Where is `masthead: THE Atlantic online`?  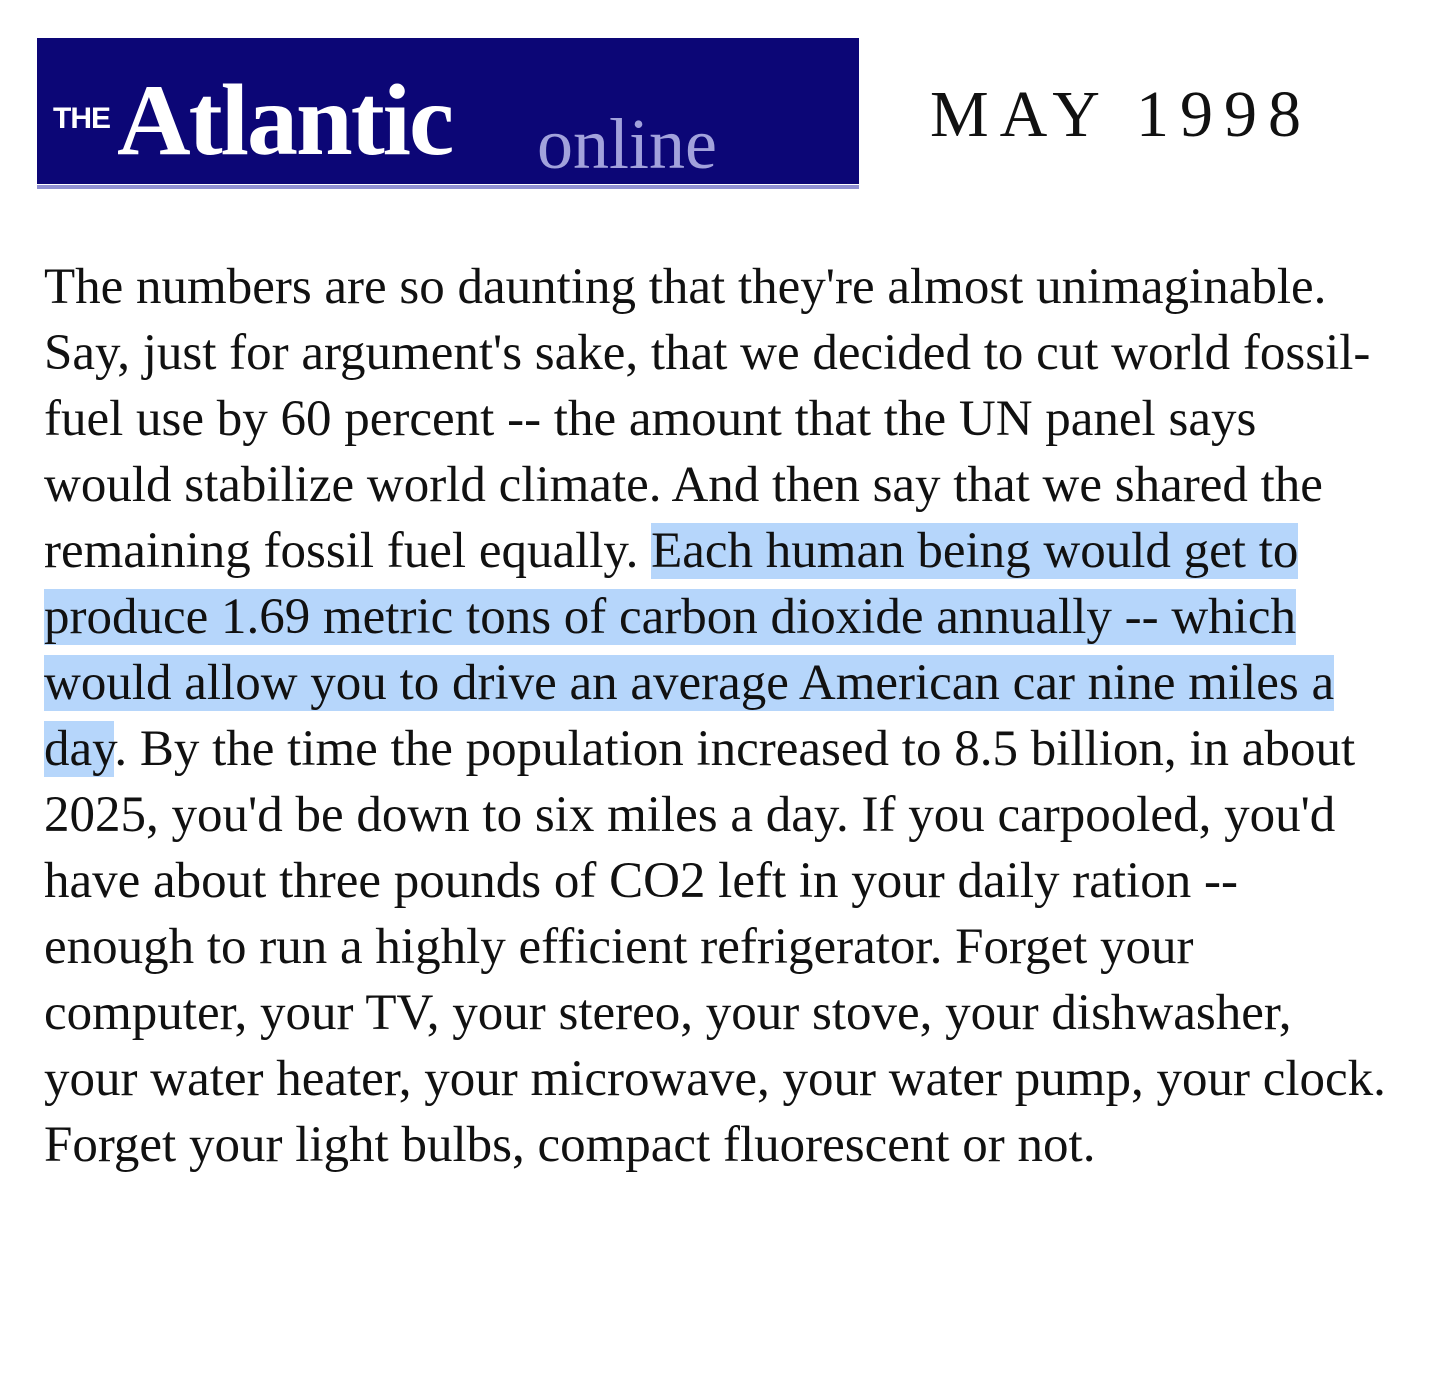
masthead: THE Atlantic online is located at coordinates (448, 115).